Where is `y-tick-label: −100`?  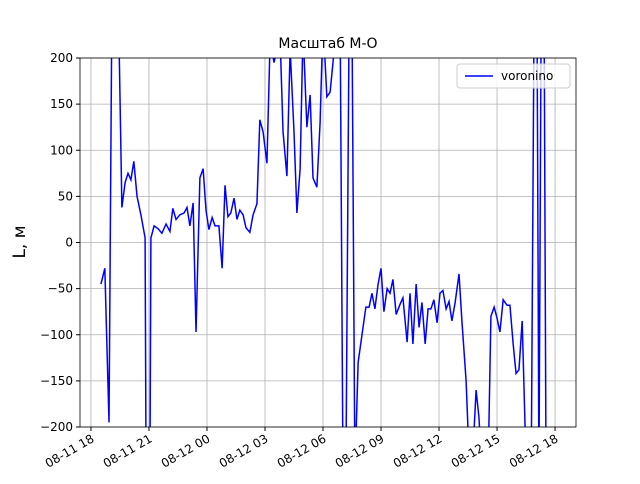 y-tick-label: −100 is located at coordinates (56, 335).